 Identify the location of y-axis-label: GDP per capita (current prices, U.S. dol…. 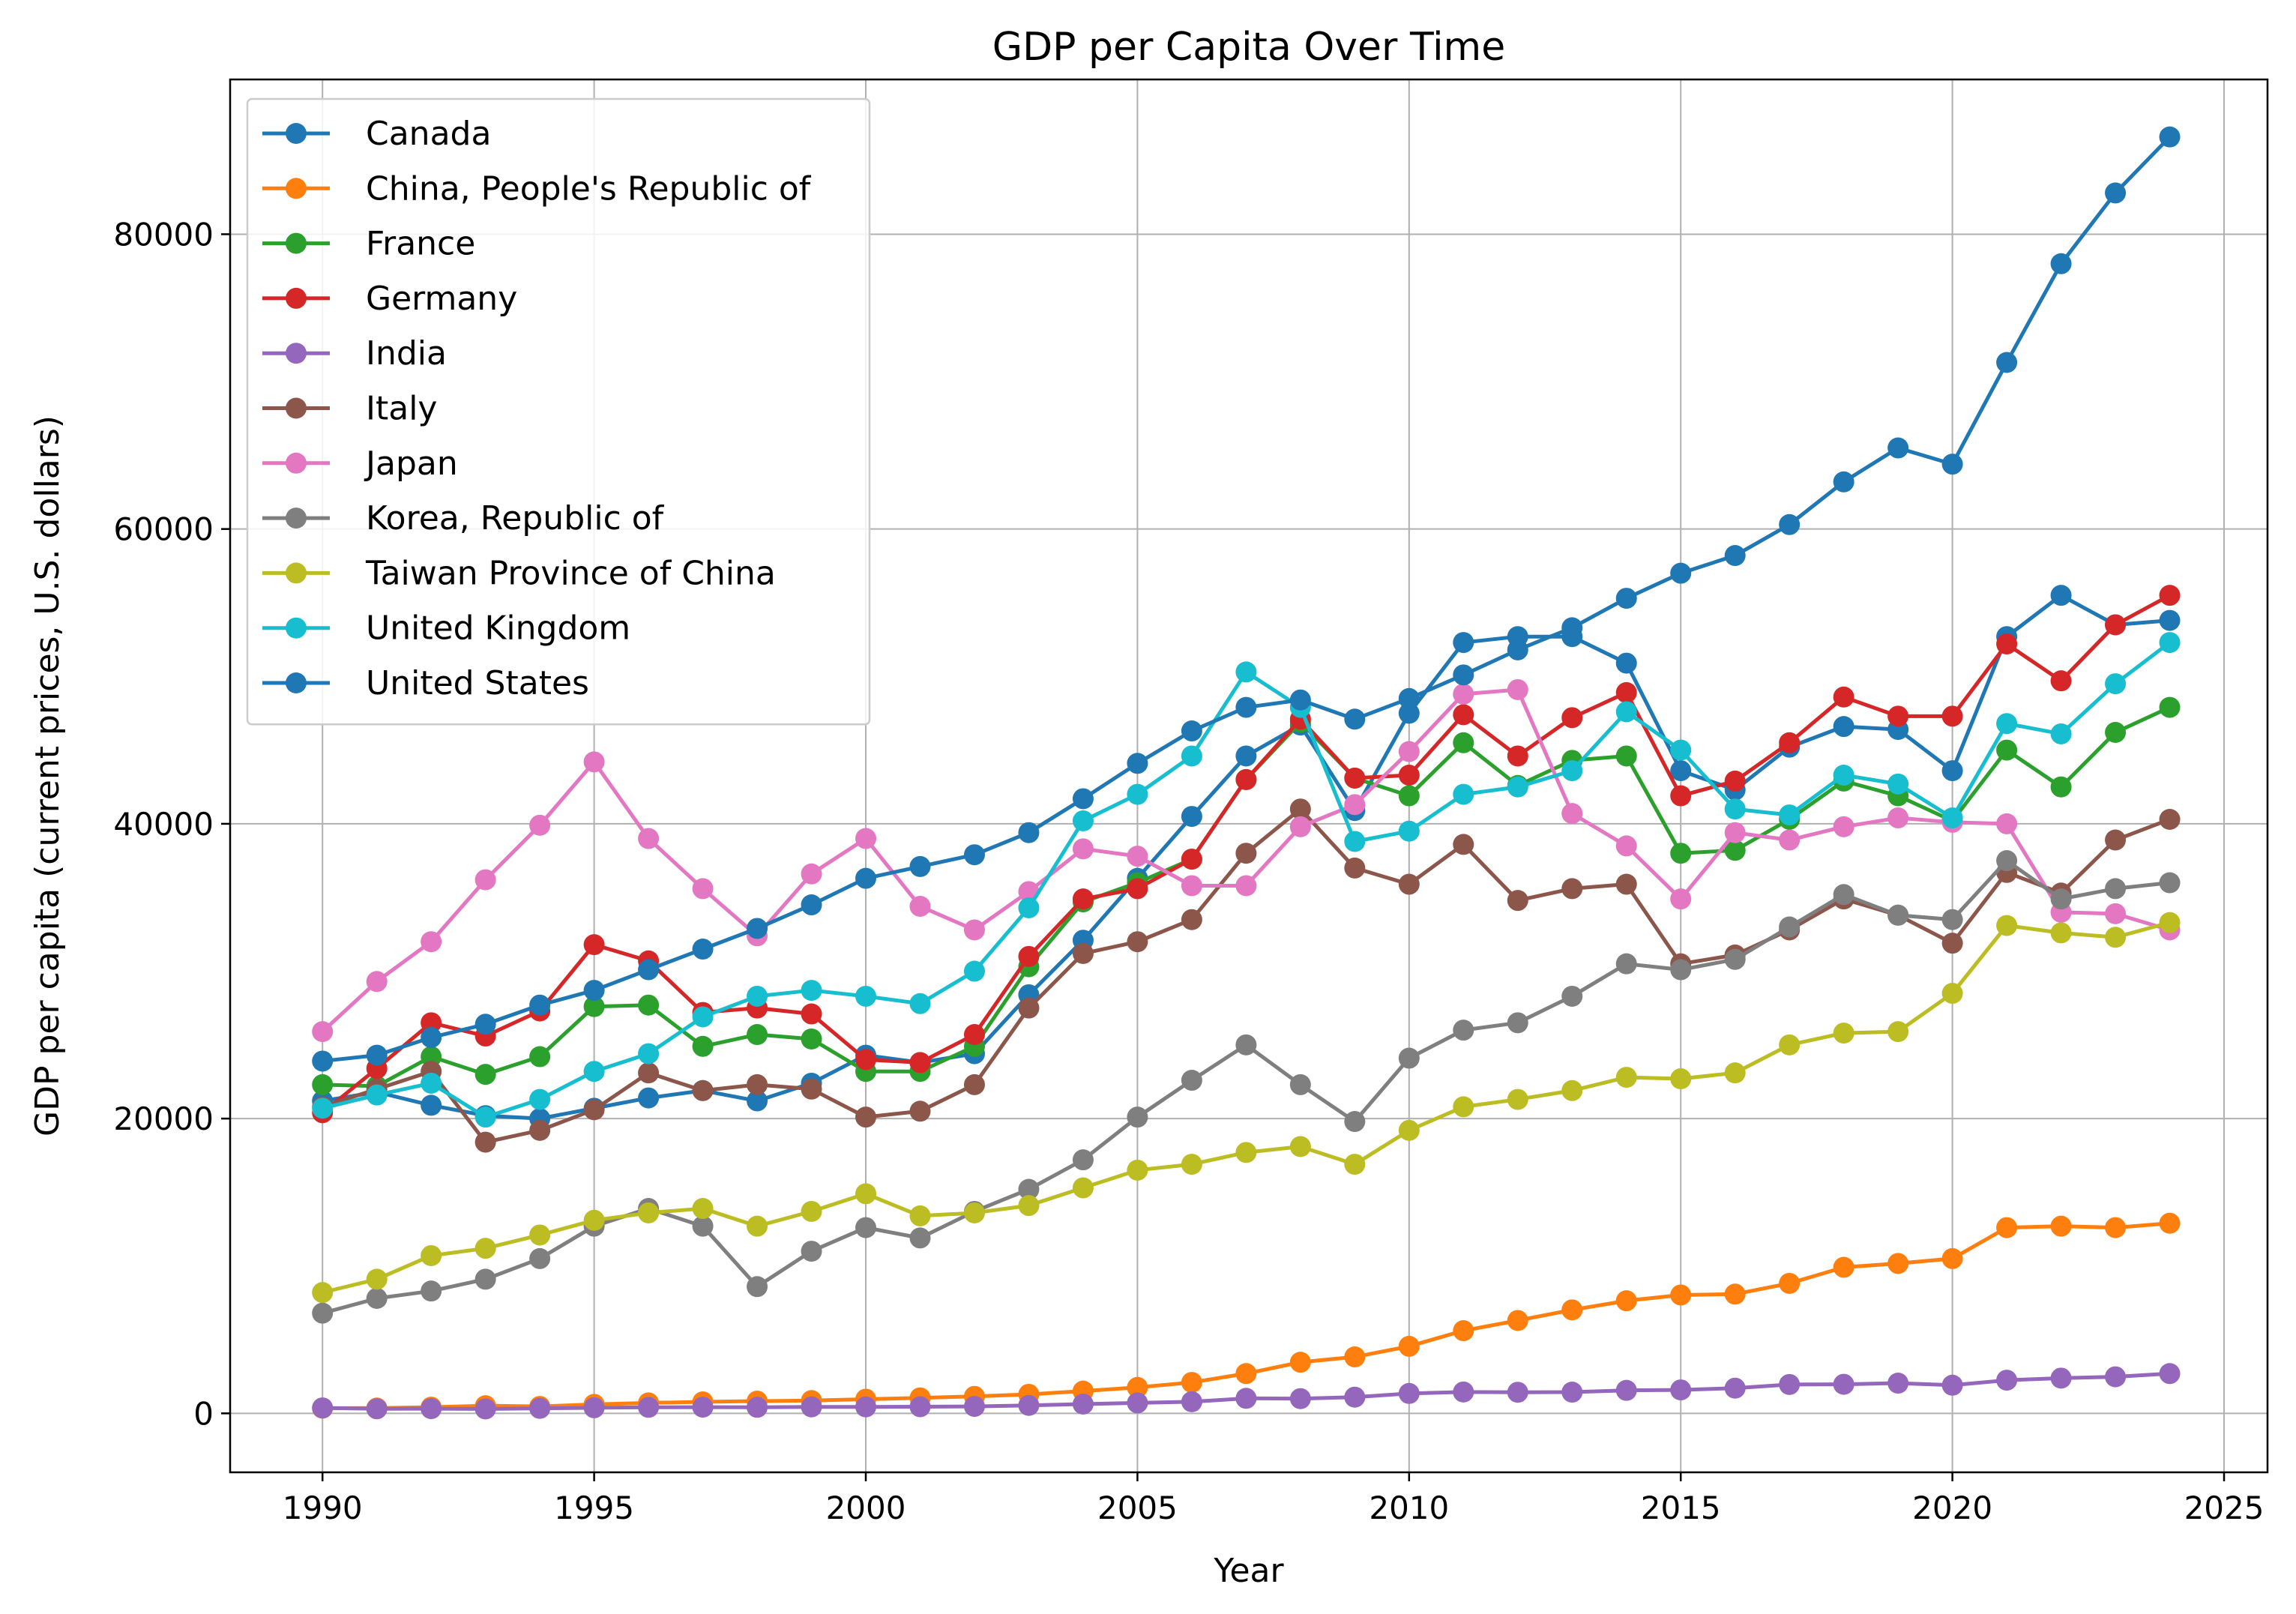
(47, 775).